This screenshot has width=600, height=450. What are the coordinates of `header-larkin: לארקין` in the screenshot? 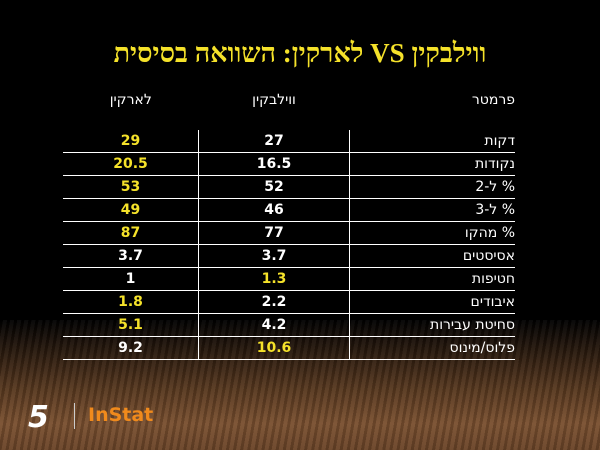 It's located at (130, 100).